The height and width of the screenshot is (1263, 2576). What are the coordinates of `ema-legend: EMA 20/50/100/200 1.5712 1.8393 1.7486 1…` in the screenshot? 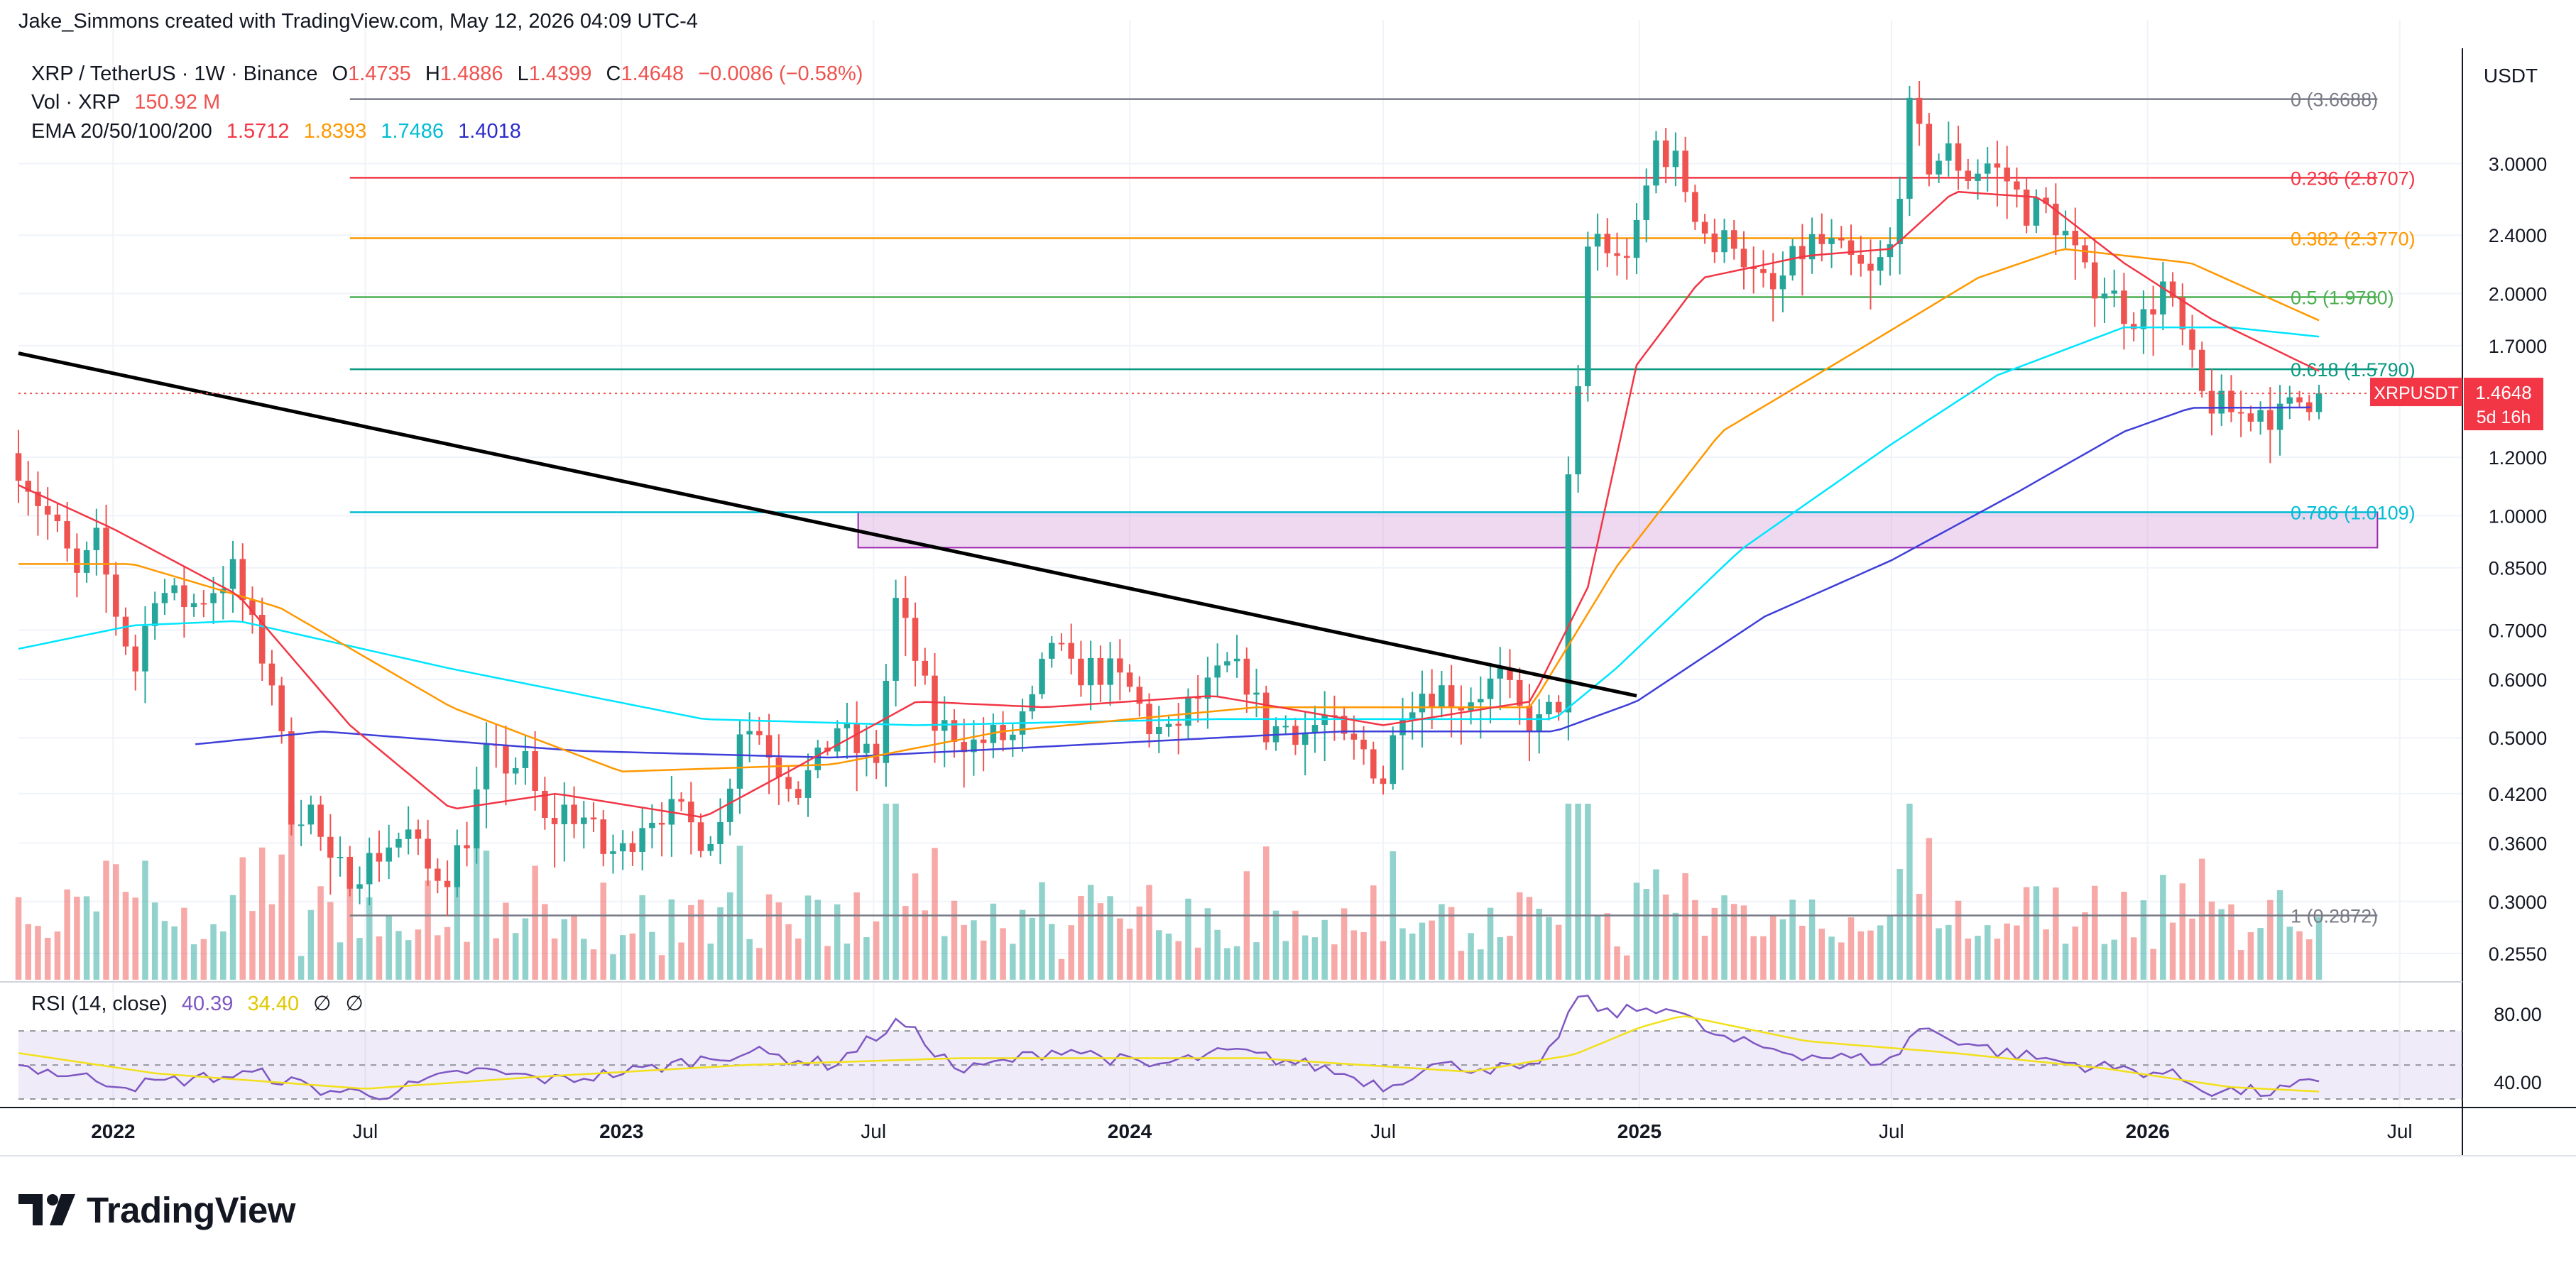 It's located at (276, 131).